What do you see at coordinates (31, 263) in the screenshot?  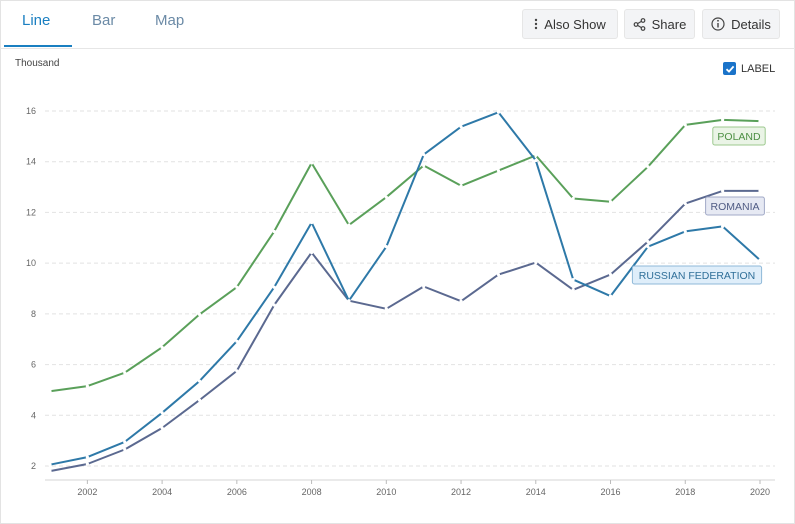 I see `y-tick-label: 10` at bounding box center [31, 263].